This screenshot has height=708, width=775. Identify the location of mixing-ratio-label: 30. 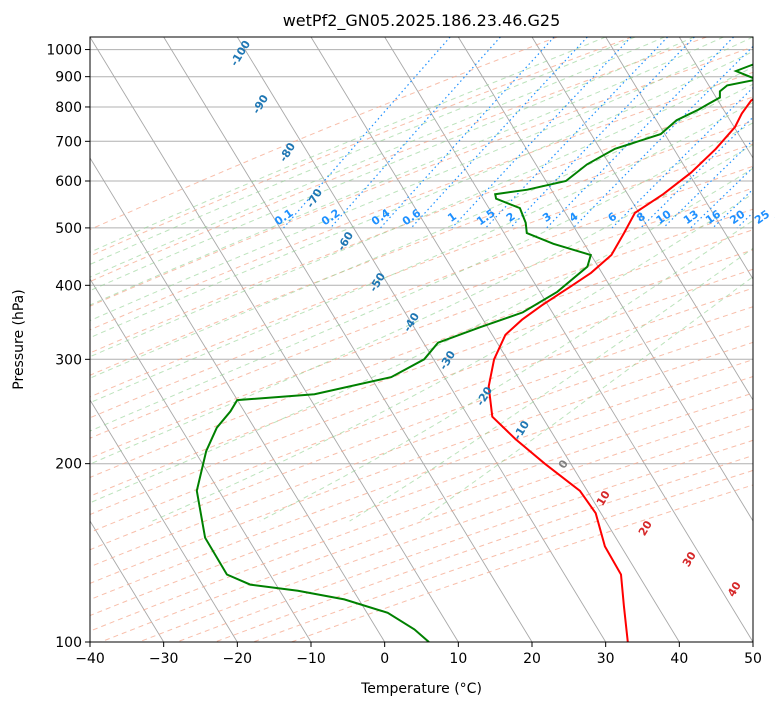
(774, 217).